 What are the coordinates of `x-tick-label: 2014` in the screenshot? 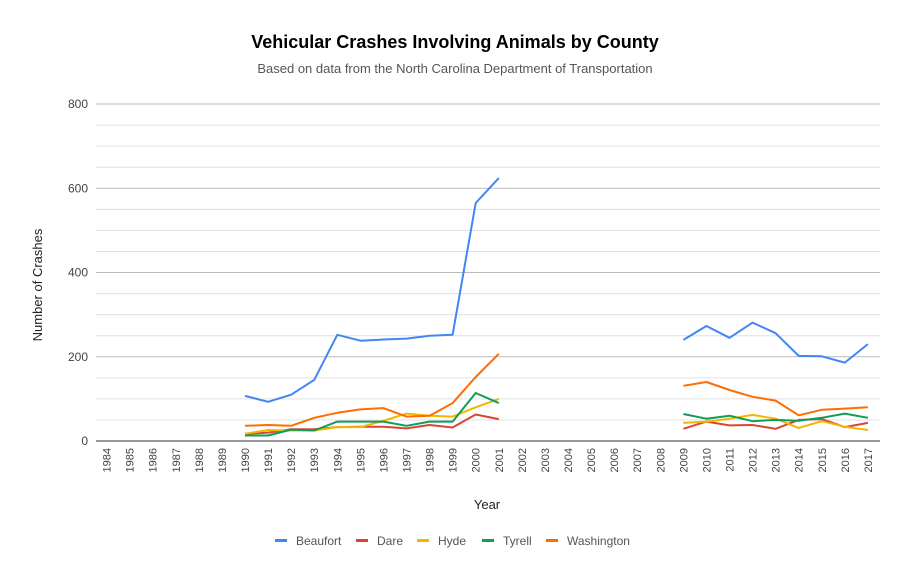 It's located at (800, 460).